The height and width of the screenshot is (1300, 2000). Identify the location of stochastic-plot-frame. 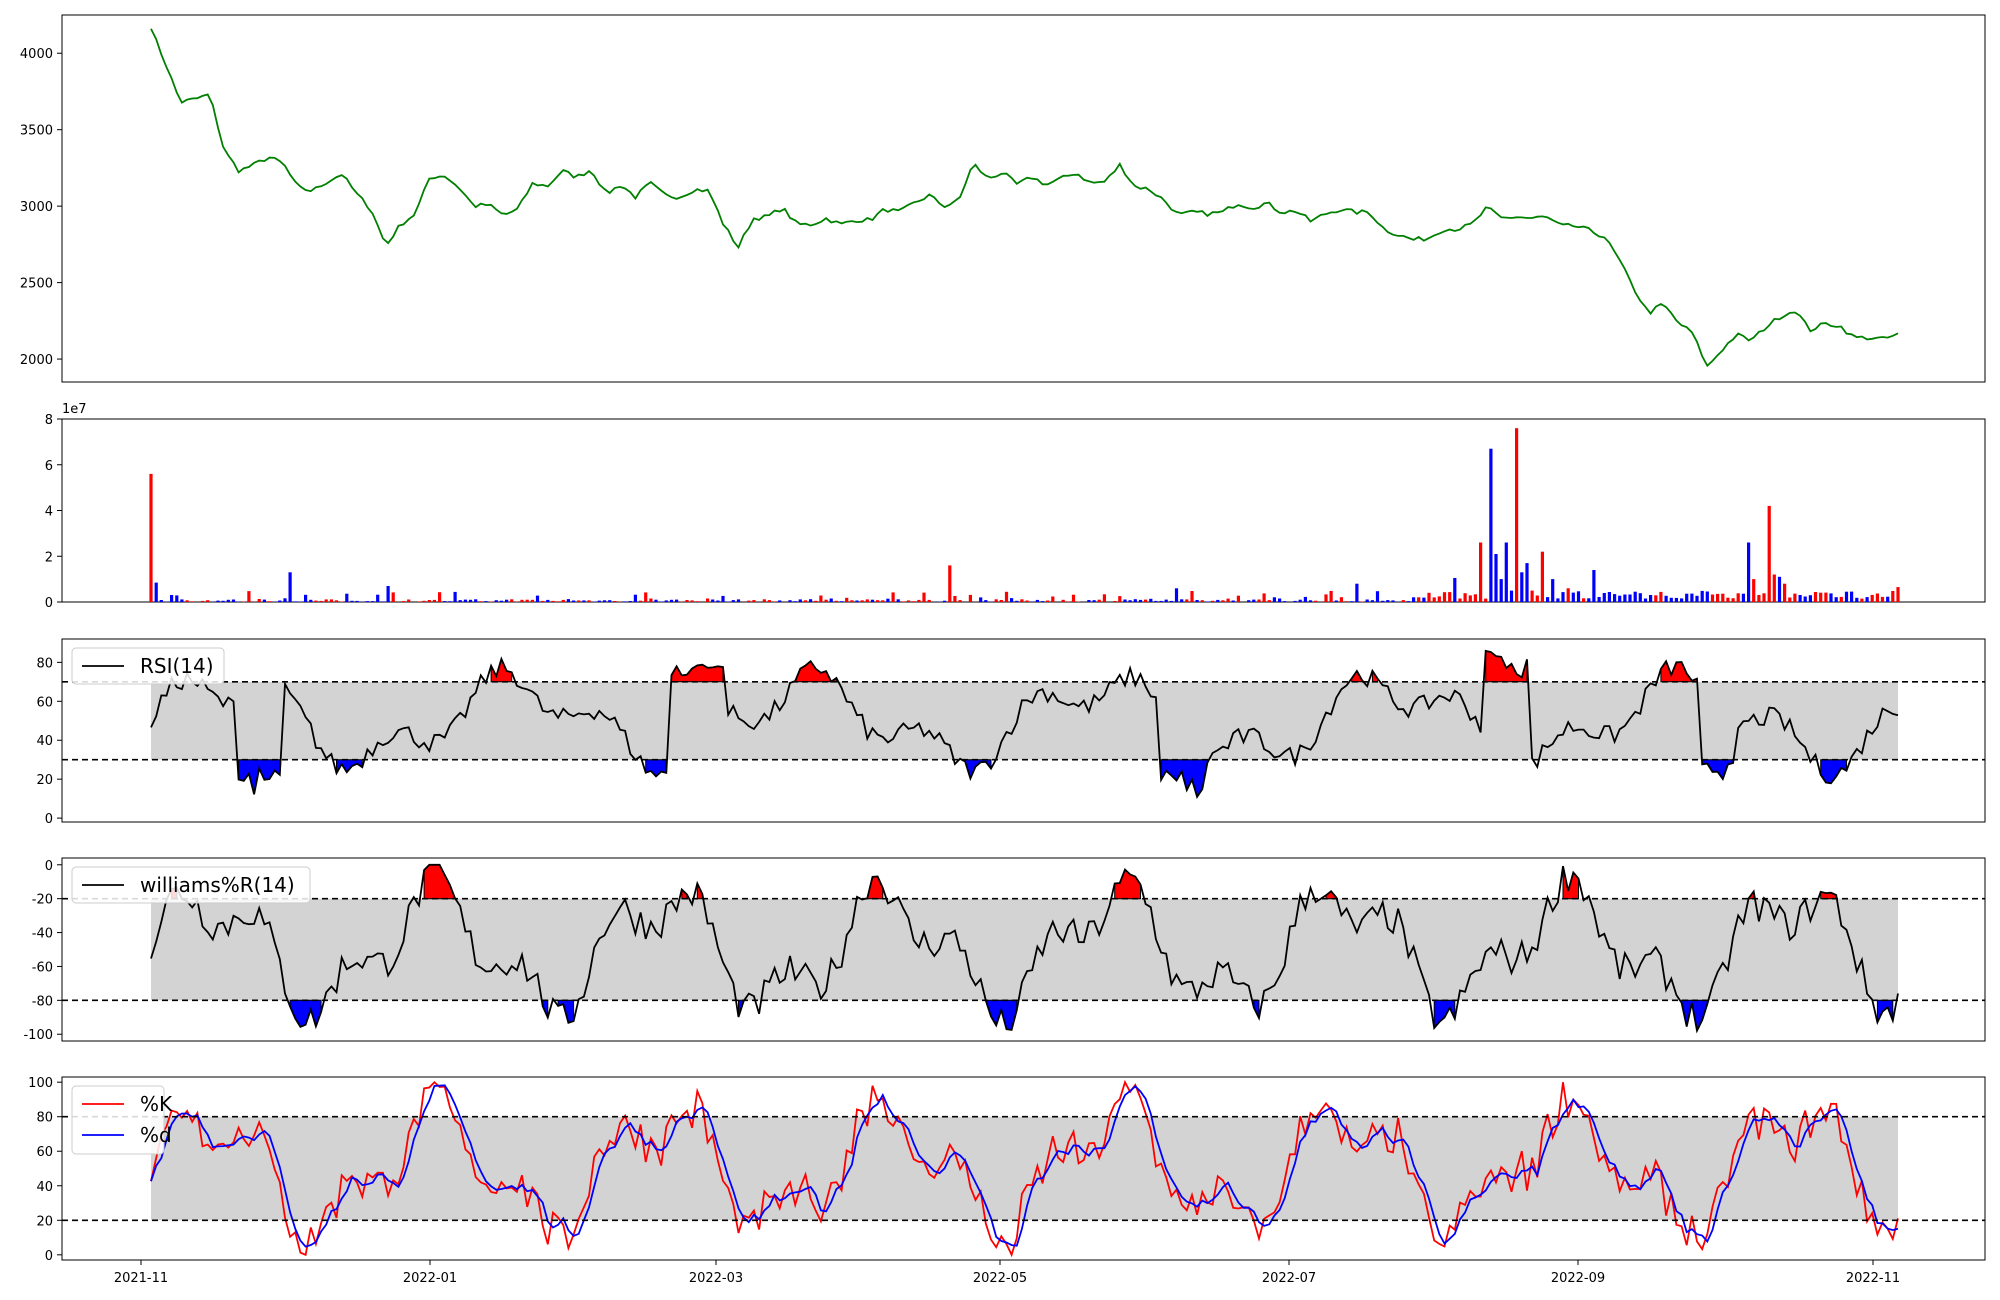
(1023, 1168).